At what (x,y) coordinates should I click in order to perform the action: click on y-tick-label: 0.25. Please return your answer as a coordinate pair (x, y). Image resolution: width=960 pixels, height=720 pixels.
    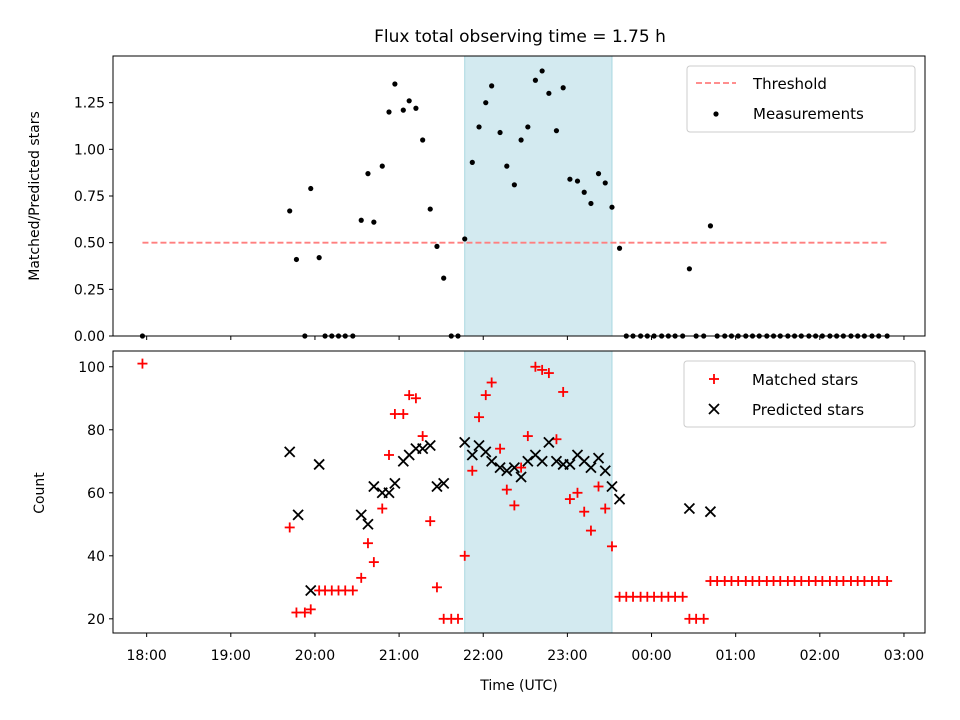
    Looking at the image, I should click on (89, 290).